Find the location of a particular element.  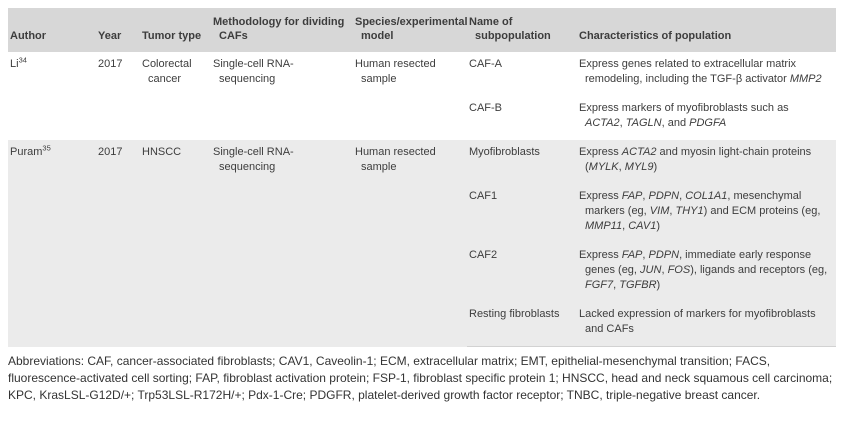

column-header-label: Year is located at coordinates (110, 36).